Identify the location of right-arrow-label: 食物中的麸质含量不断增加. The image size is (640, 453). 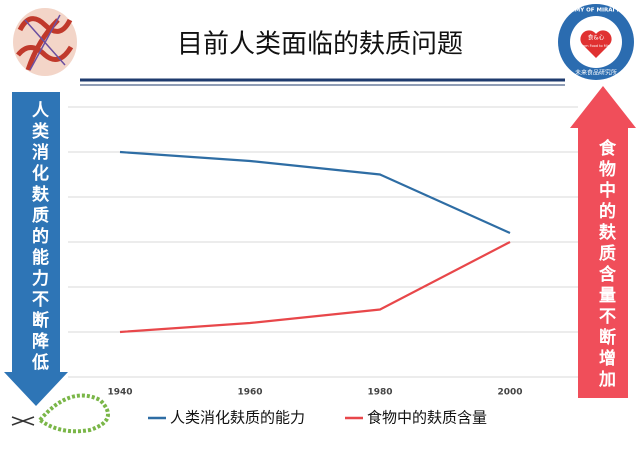
(605, 265).